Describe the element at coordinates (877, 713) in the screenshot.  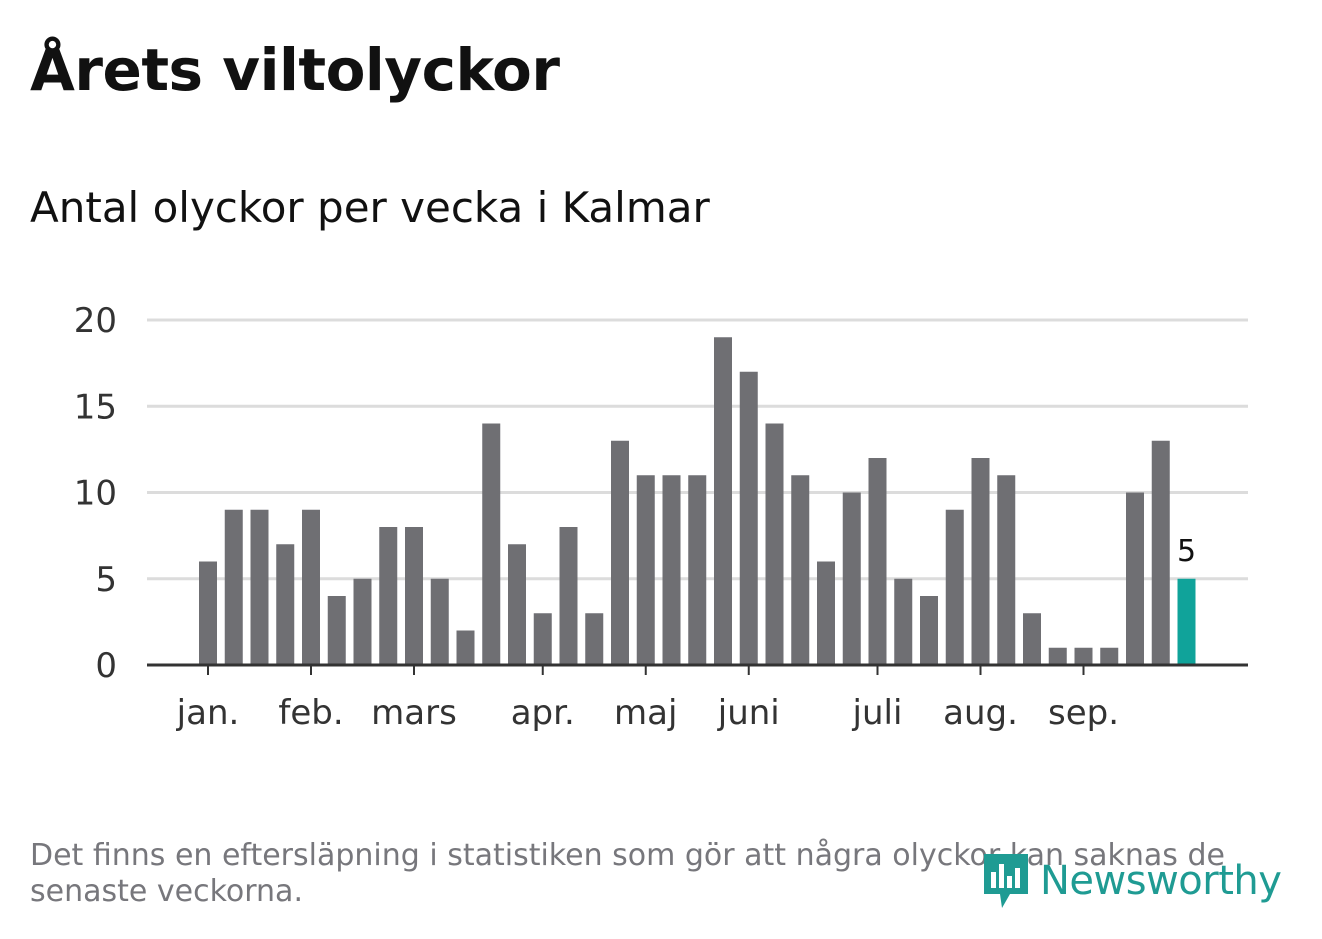
I see `x-tick-label: juli` at that location.